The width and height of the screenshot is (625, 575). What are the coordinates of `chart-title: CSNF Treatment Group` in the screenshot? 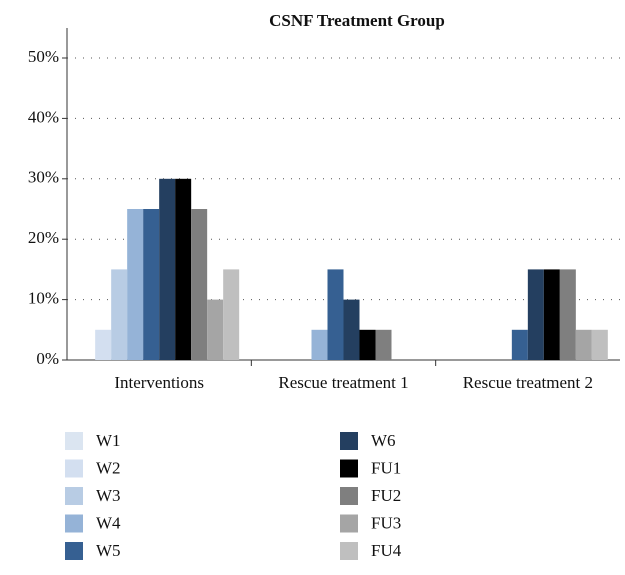 It's located at (357, 20).